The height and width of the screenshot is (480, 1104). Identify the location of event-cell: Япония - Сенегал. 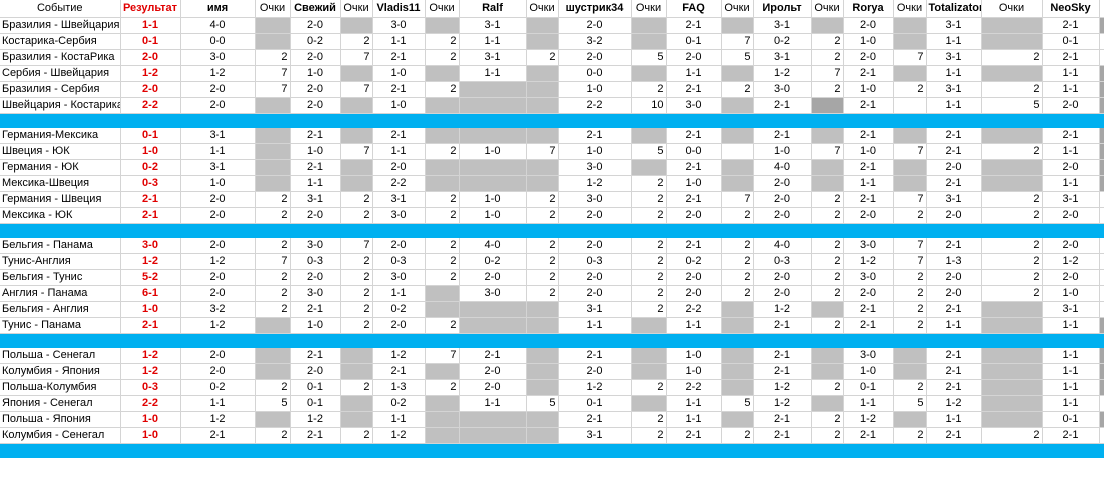
(60, 403).